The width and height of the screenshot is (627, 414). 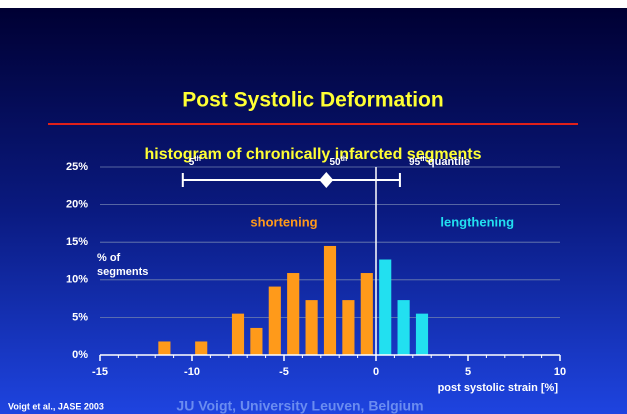 What do you see at coordinates (77, 205) in the screenshot?
I see `y-tick-label: 20%` at bounding box center [77, 205].